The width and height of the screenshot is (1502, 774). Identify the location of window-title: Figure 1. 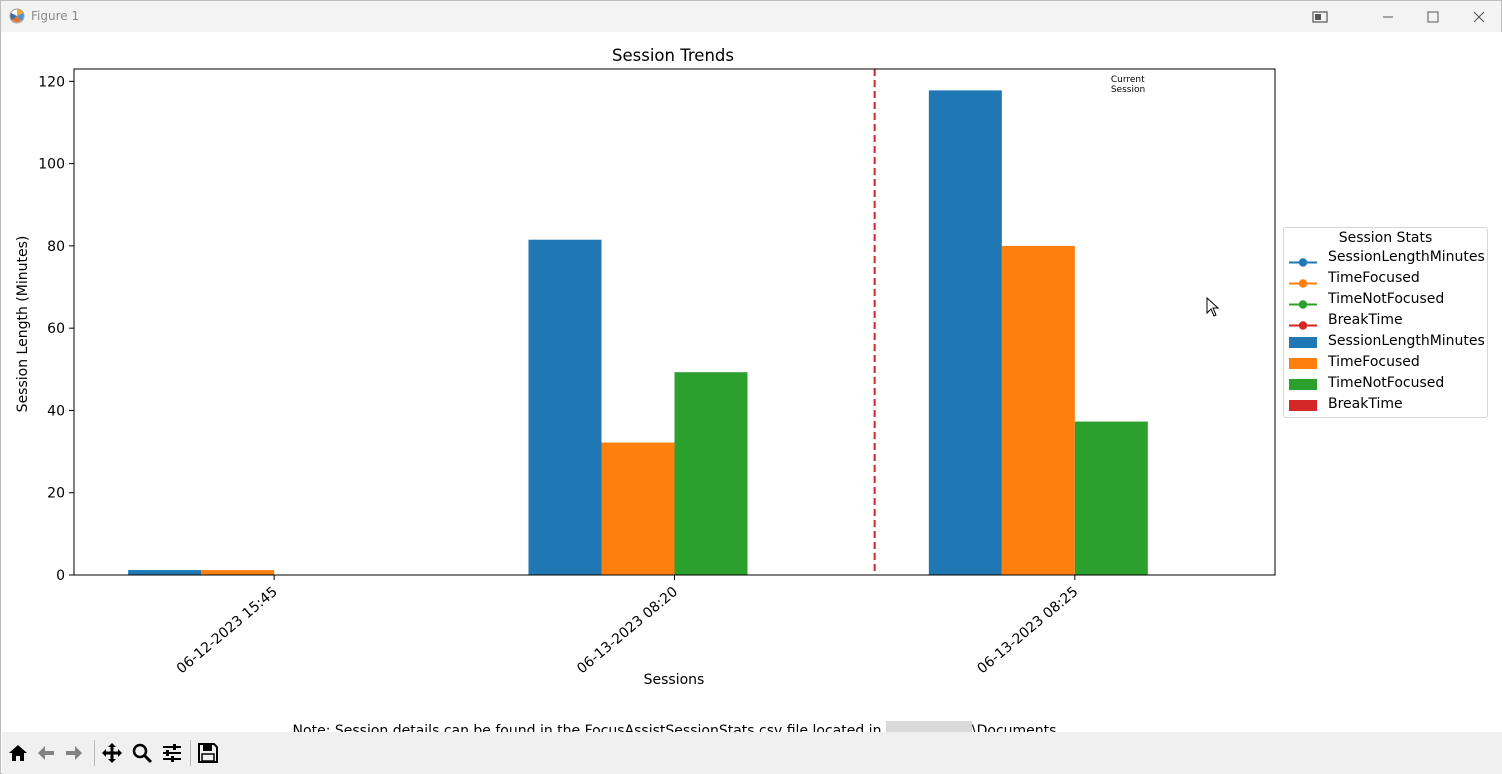
(55, 16).